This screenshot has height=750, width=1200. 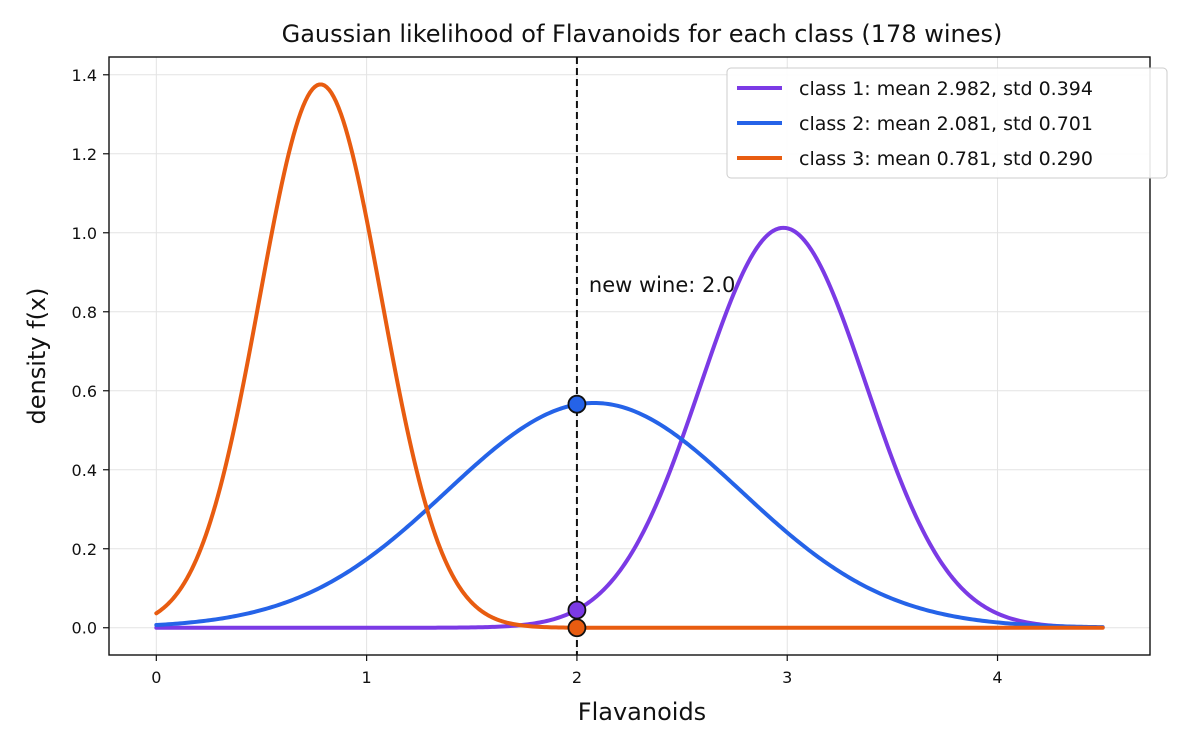 What do you see at coordinates (84, 154) in the screenshot?
I see `y-tick-label: 1.2` at bounding box center [84, 154].